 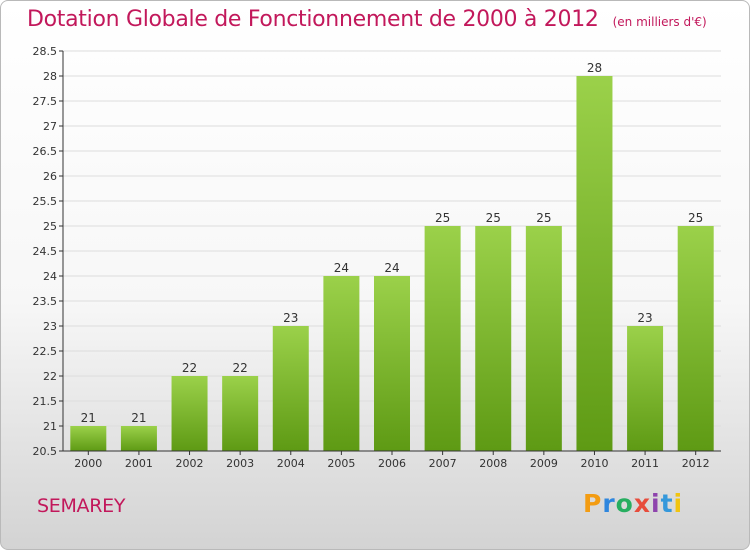 What do you see at coordinates (88, 463) in the screenshot?
I see `x-tick-label: 2000` at bounding box center [88, 463].